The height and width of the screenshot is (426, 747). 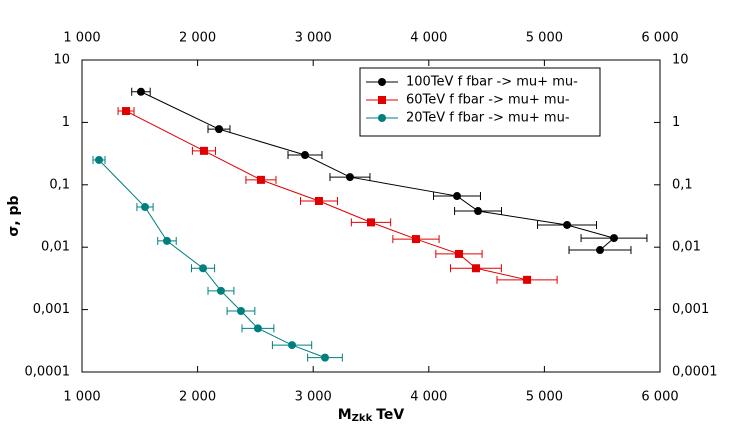 I want to click on x-label-main: M, so click(x=345, y=415).